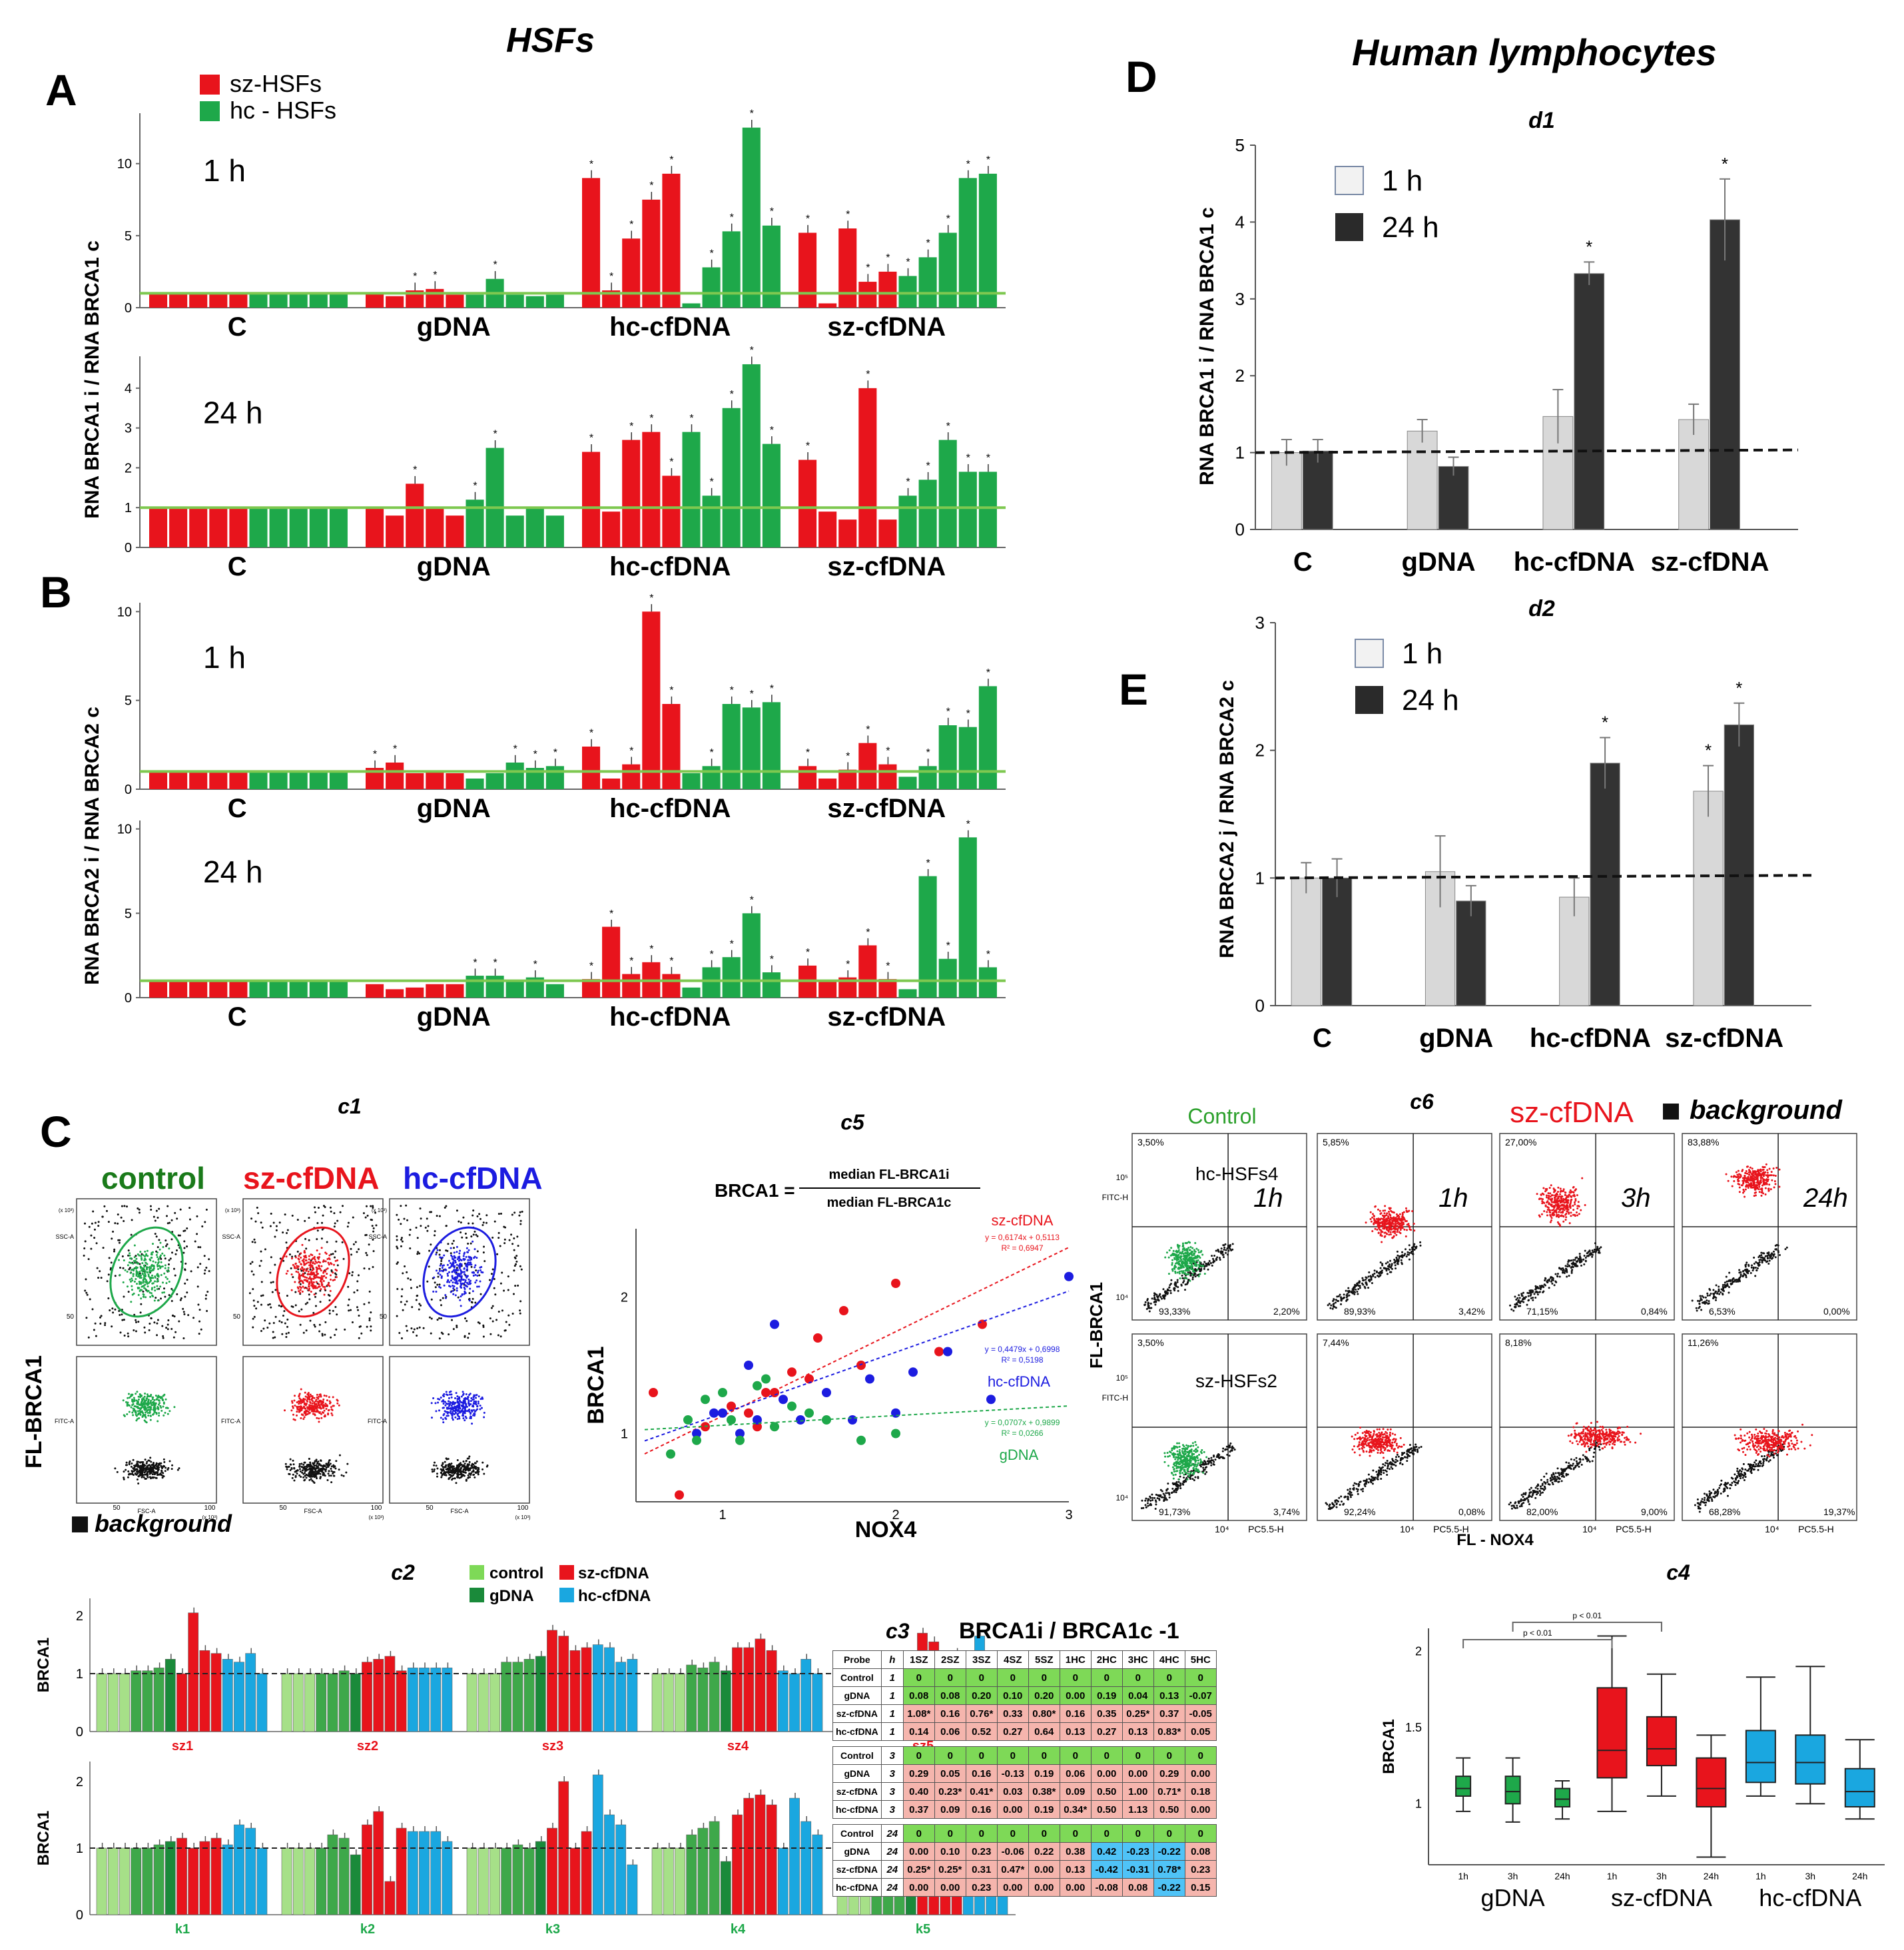  Describe the element at coordinates (1287, 1311) in the screenshot. I see `quadrant-br: 2,20%` at that location.